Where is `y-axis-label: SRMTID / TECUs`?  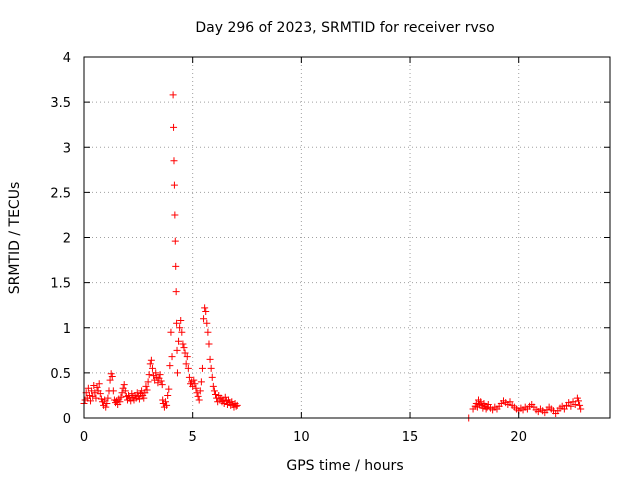 y-axis-label: SRMTID / TECUs is located at coordinates (15, 238).